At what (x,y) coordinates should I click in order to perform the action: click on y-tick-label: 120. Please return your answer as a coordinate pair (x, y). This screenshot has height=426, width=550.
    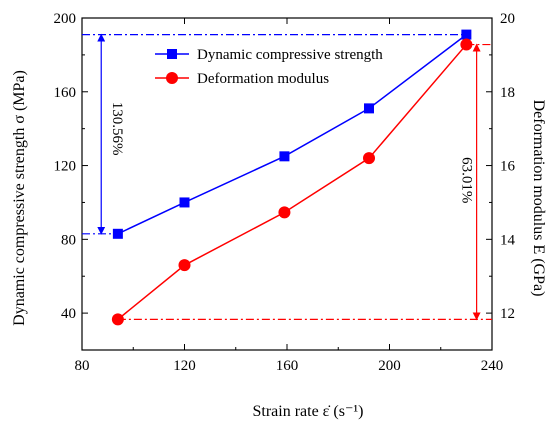
    Looking at the image, I should click on (65, 167).